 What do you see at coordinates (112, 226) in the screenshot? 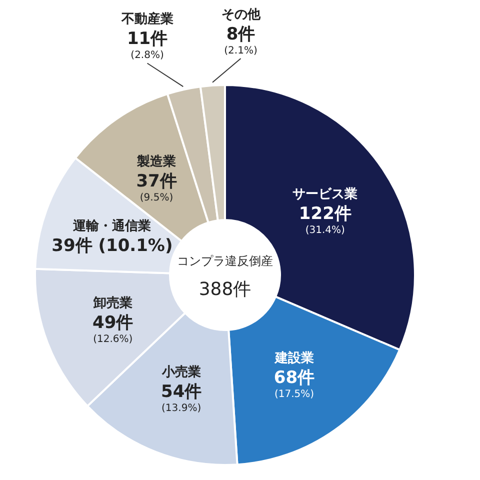
I see `slice-label: 運輸・通信業` at bounding box center [112, 226].